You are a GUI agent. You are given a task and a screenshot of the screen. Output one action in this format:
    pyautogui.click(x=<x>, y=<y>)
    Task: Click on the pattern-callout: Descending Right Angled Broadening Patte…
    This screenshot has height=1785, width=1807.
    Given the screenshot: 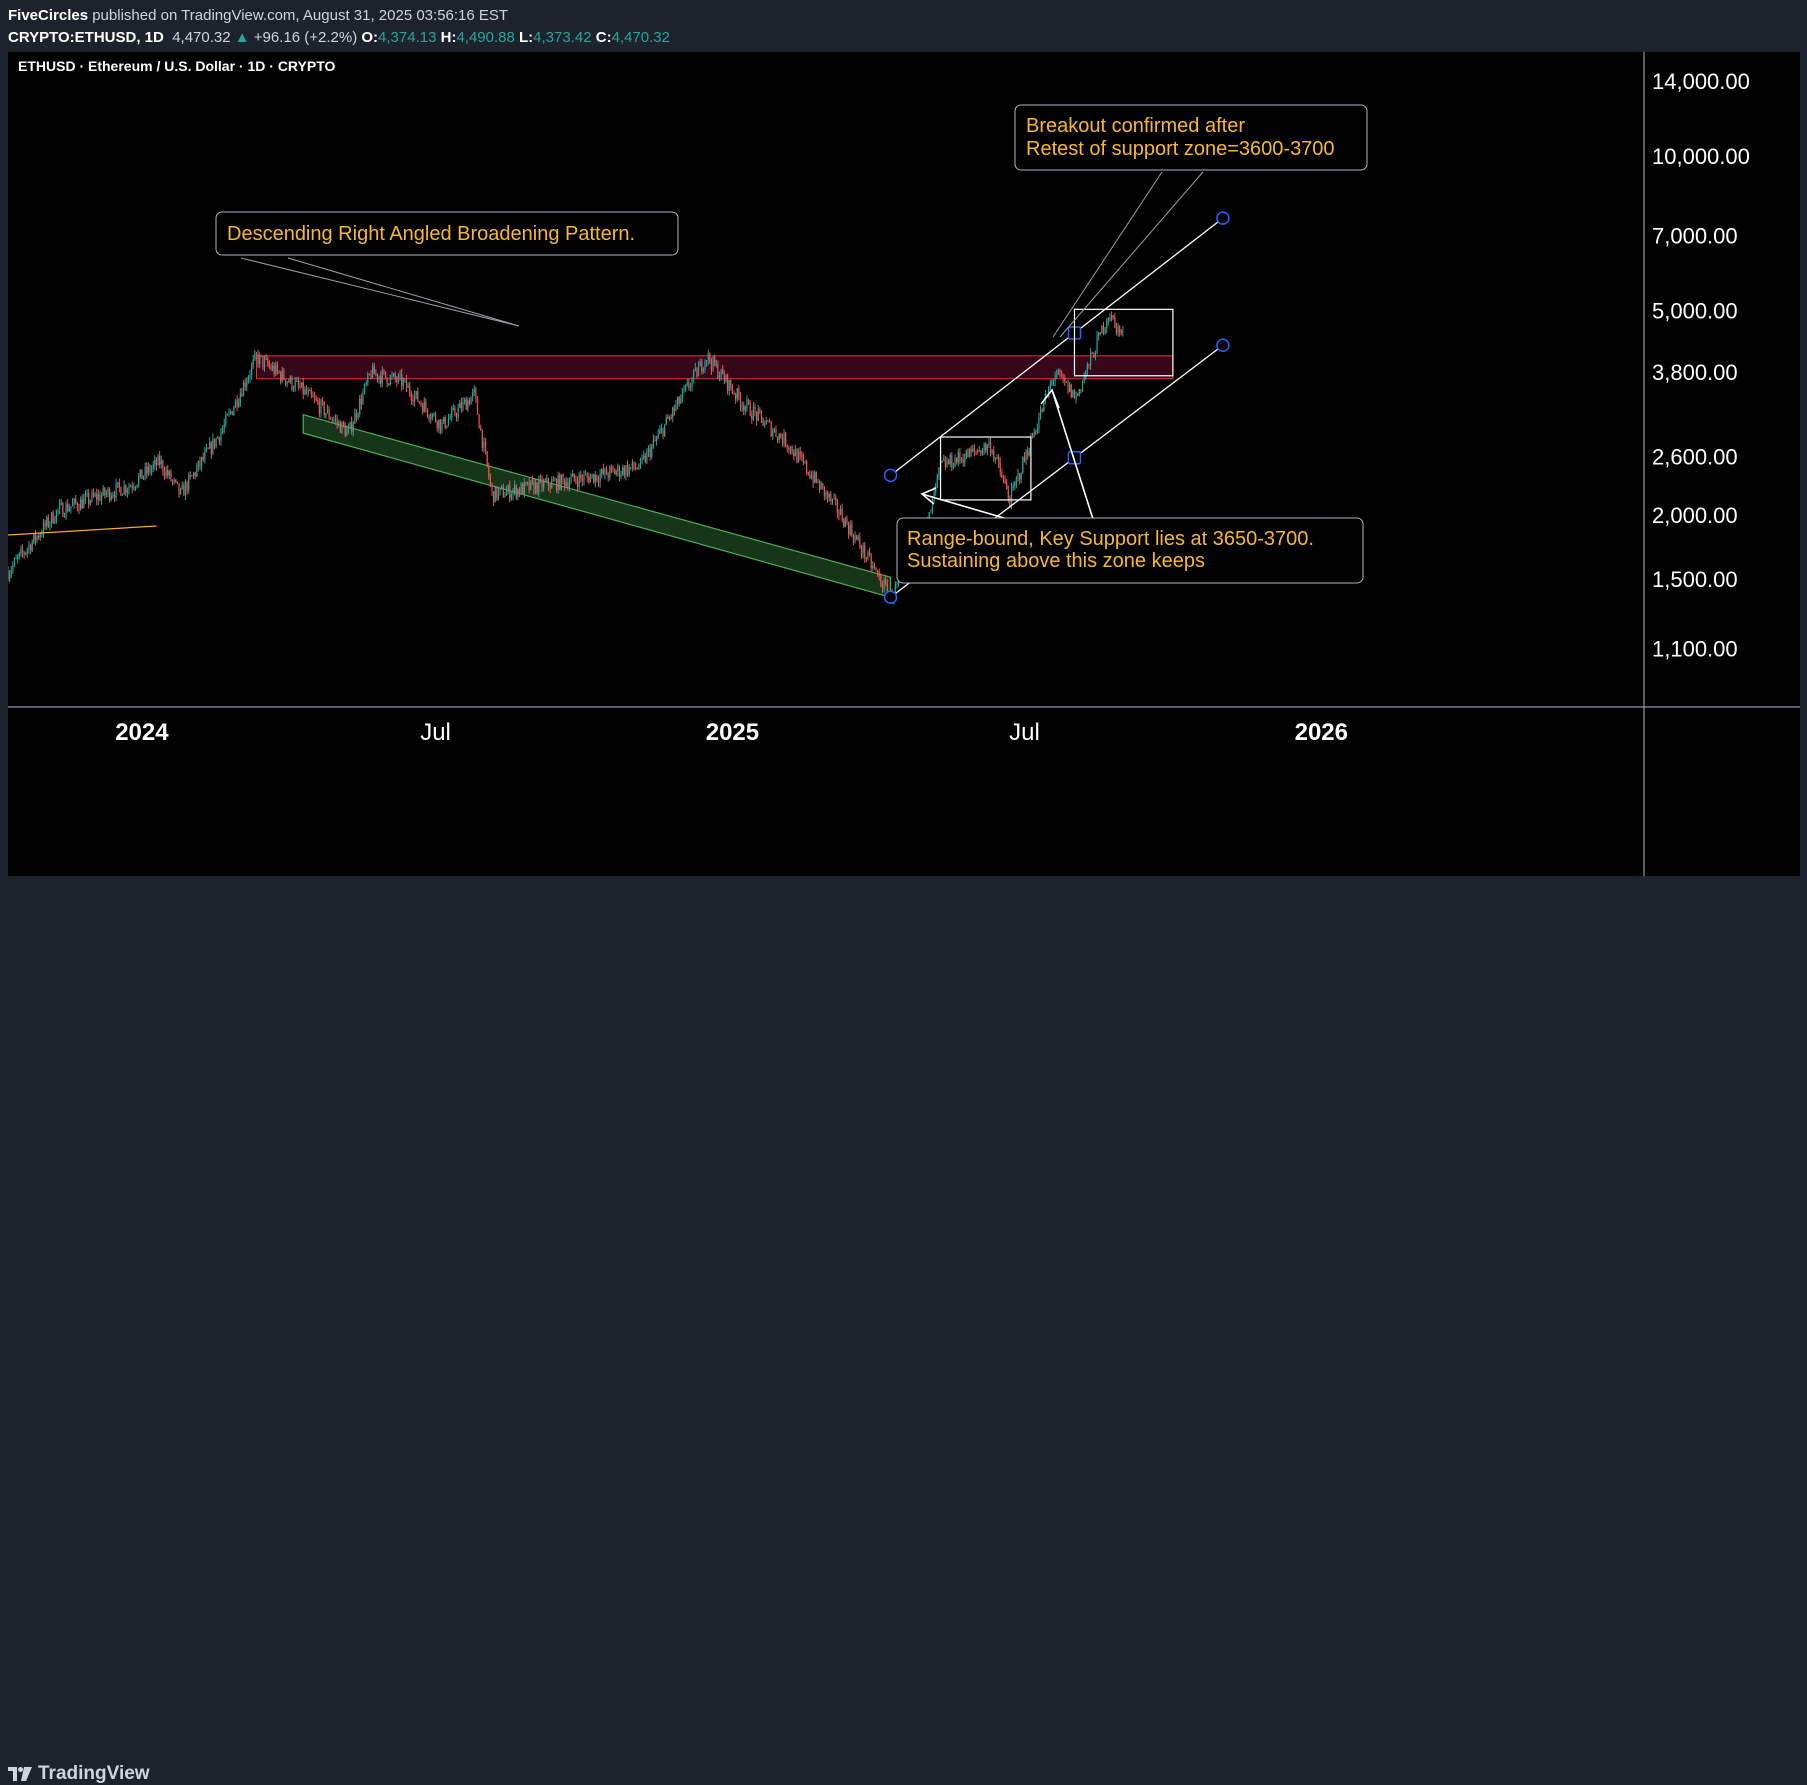 What is the action you would take?
    pyautogui.click(x=447, y=269)
    